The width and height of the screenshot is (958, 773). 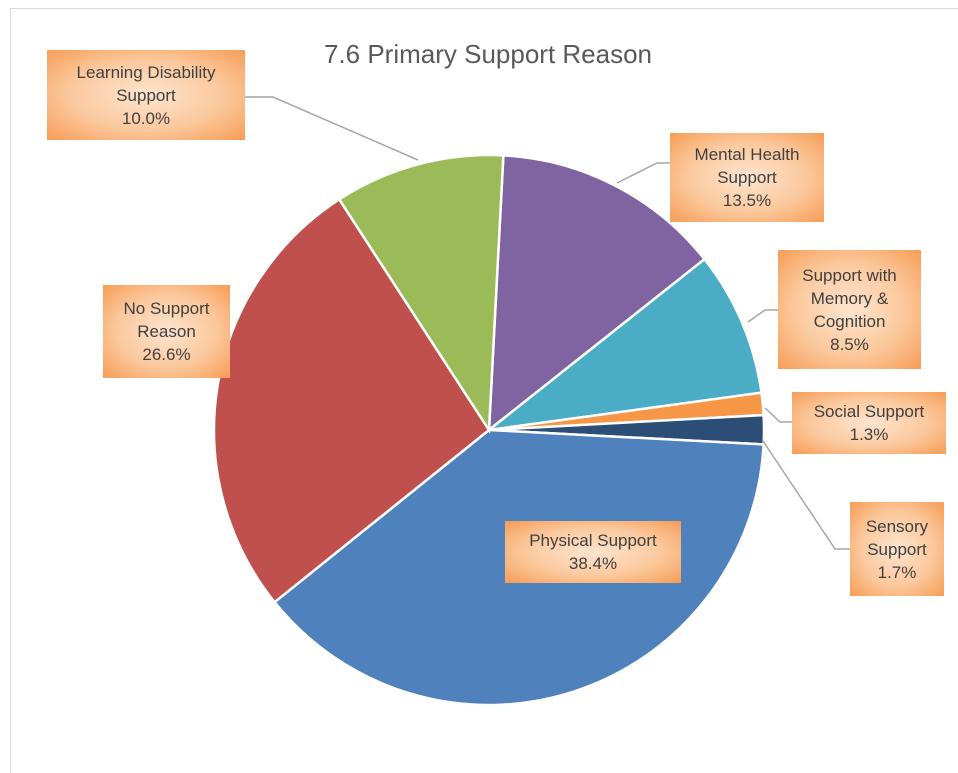 What do you see at coordinates (849, 344) in the screenshot?
I see `value-label: 8.5%` at bounding box center [849, 344].